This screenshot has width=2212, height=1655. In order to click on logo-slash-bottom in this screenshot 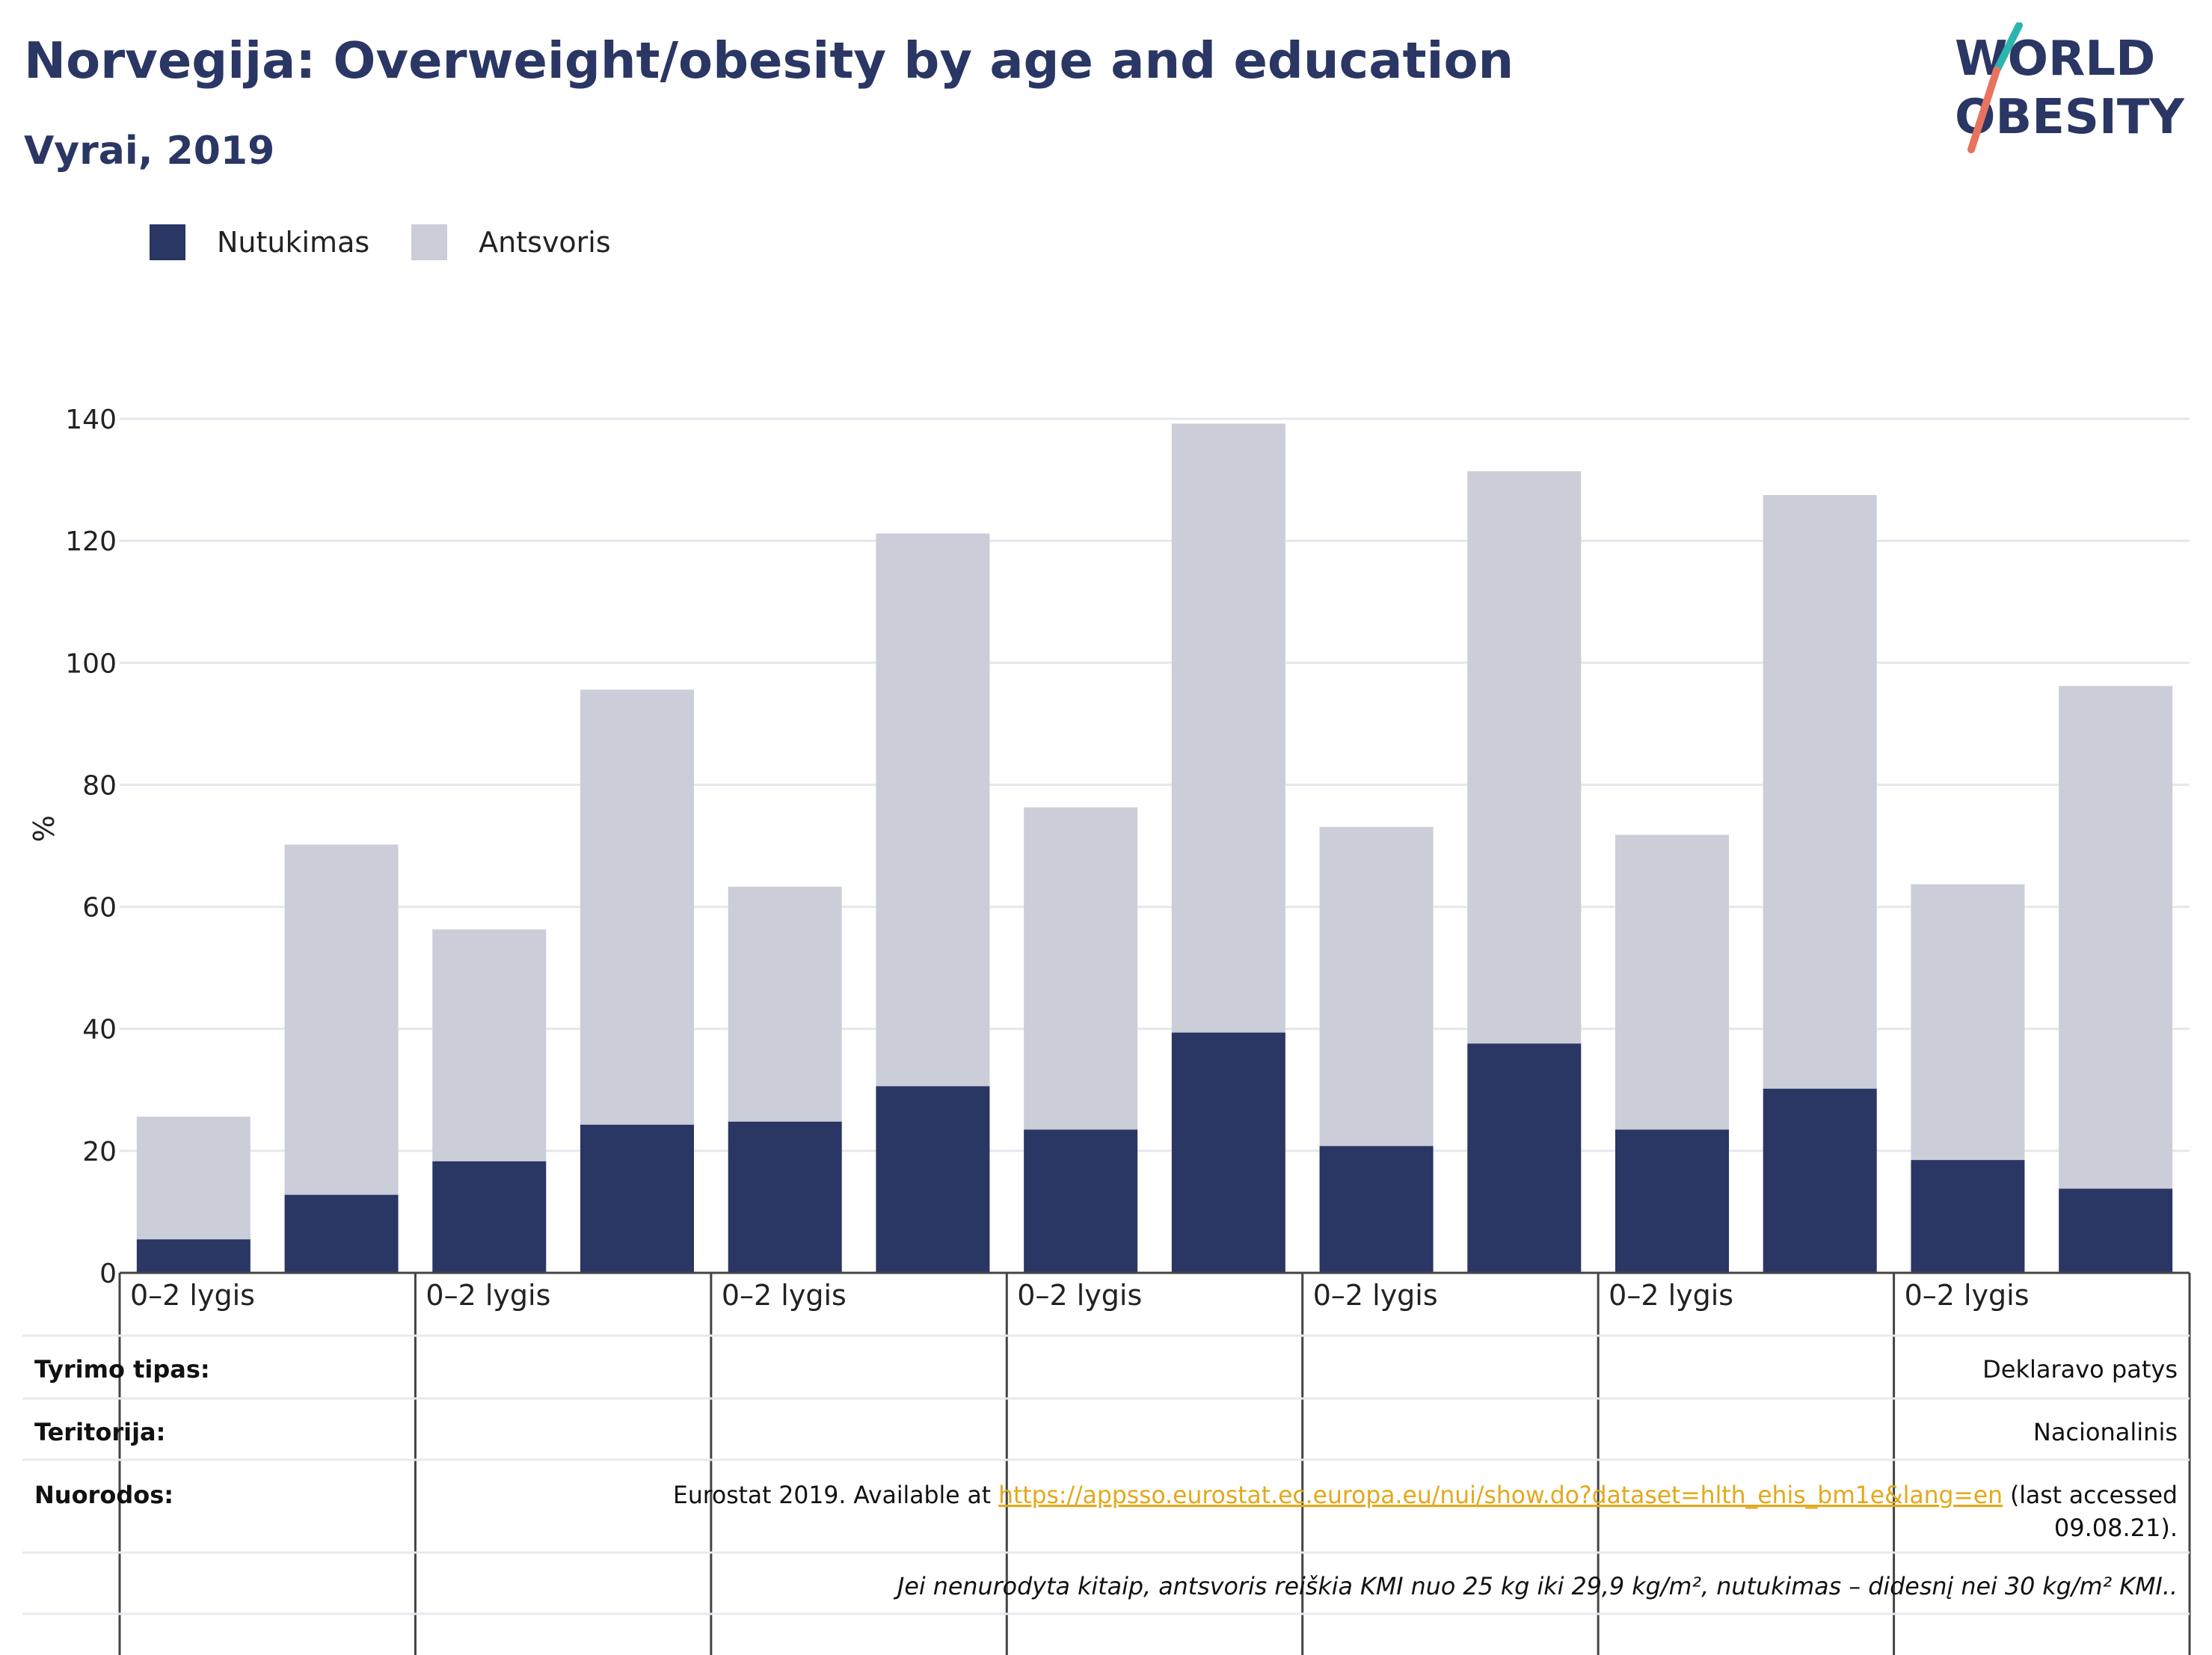, I will do `click(1983, 110)`.